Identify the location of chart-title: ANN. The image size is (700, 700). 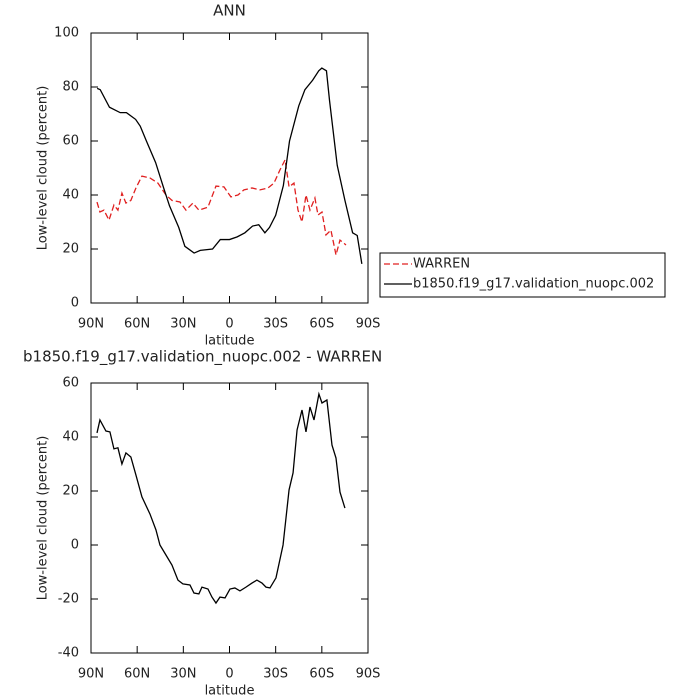
(229, 11).